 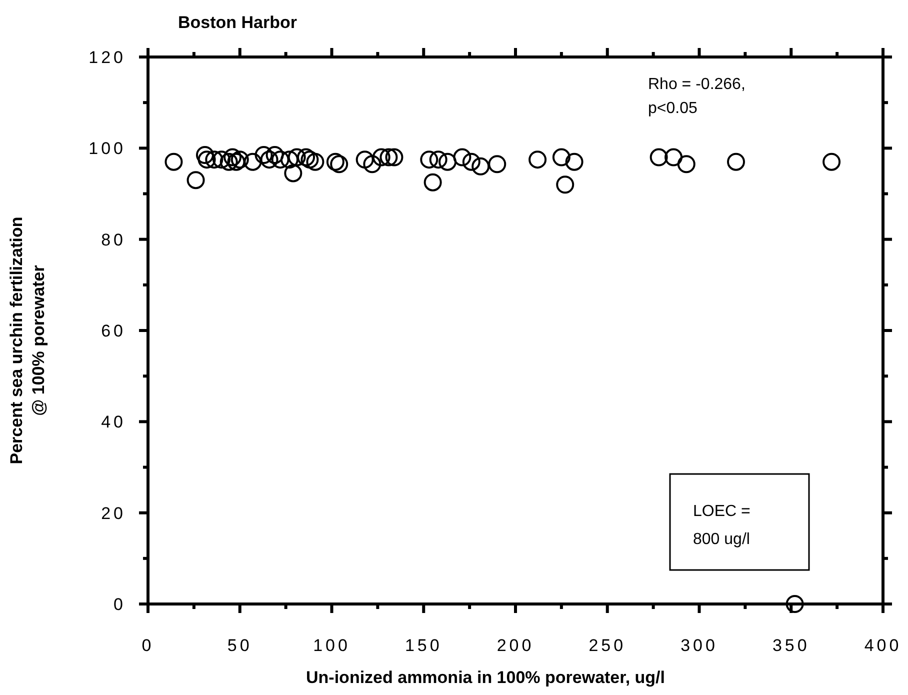 What do you see at coordinates (27, 340) in the screenshot?
I see `y-axis-title: Percent sea urchin fertilization @ 100% porewater` at bounding box center [27, 340].